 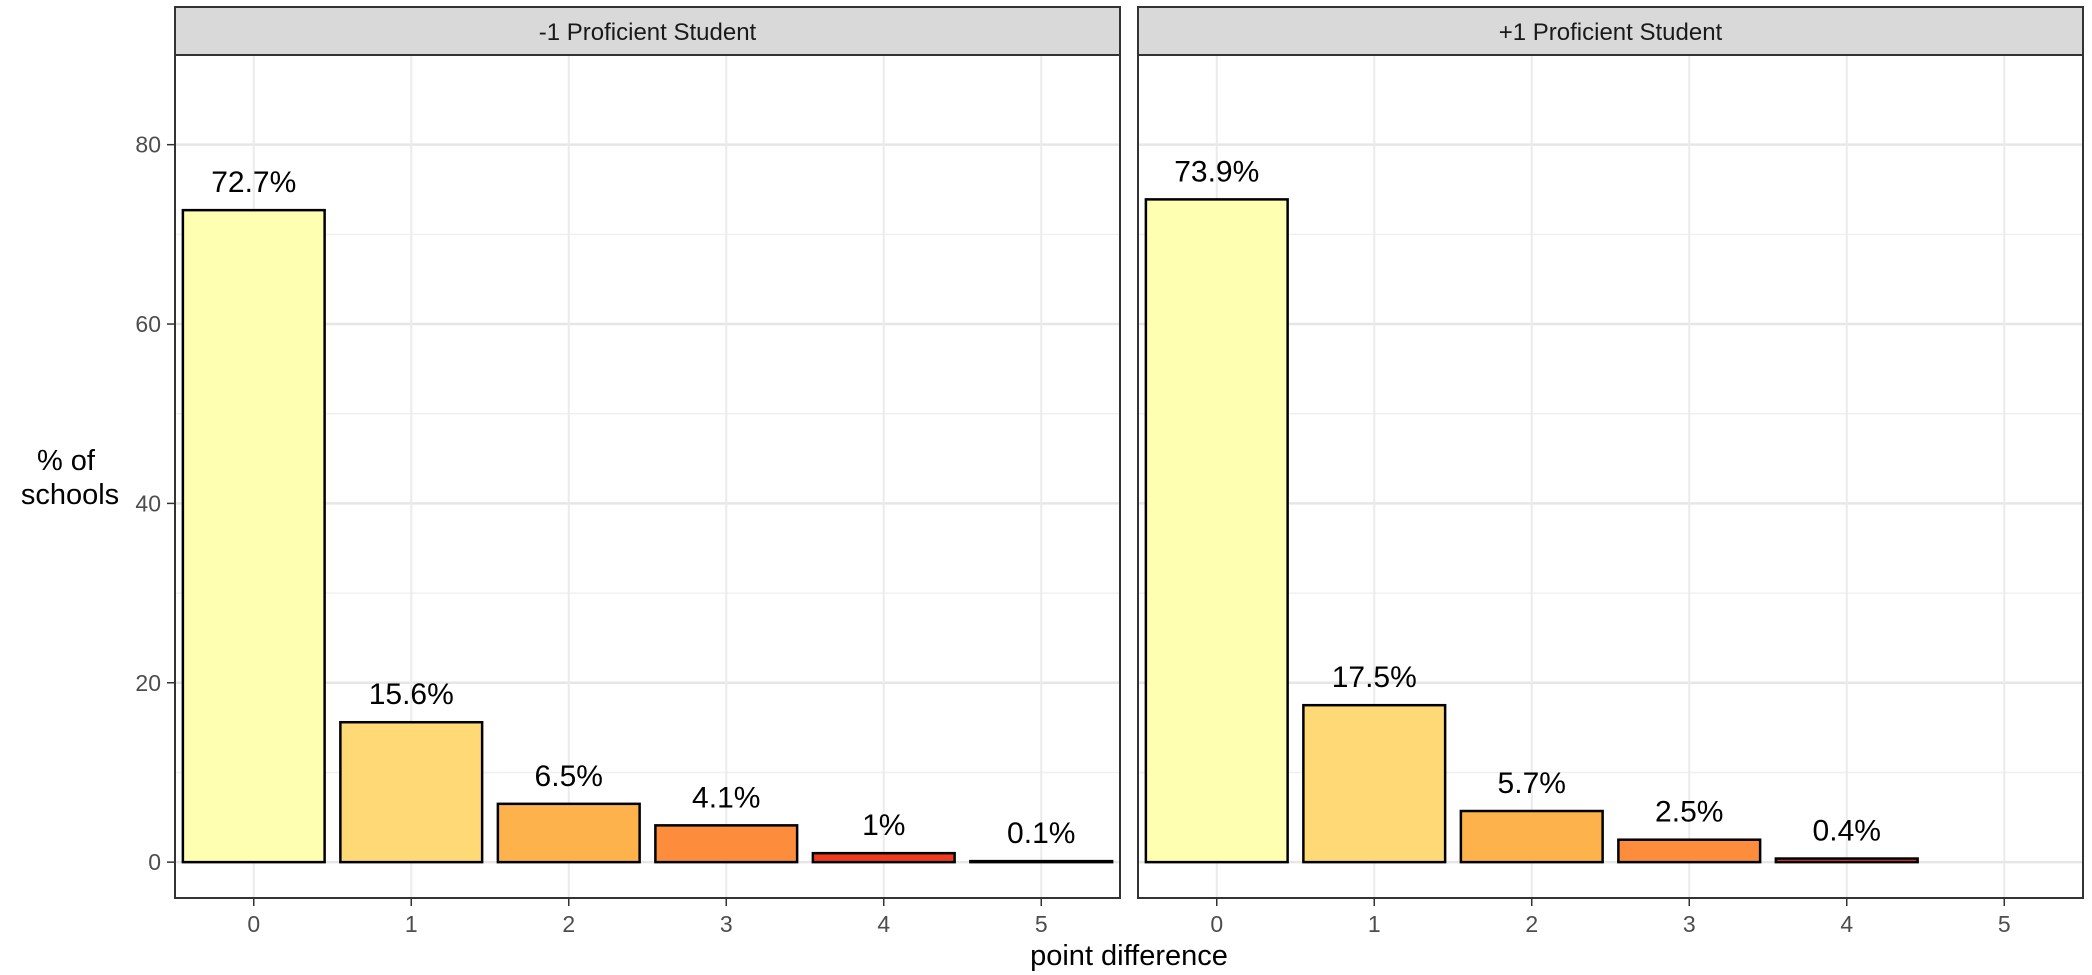 I want to click on facet-strip-label: -1 Proficient Student, so click(x=648, y=32).